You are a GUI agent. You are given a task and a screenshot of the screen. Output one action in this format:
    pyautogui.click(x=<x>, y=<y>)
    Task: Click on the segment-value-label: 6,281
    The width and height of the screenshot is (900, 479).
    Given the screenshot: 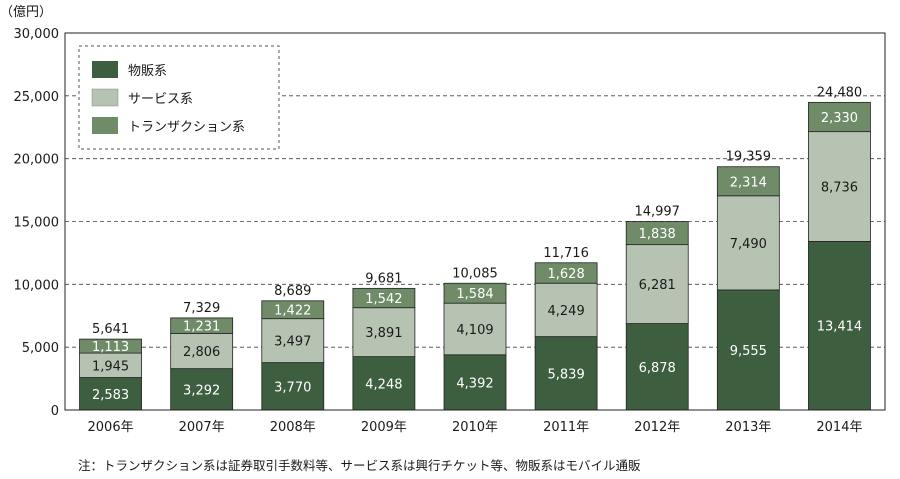 What is the action you would take?
    pyautogui.click(x=657, y=285)
    